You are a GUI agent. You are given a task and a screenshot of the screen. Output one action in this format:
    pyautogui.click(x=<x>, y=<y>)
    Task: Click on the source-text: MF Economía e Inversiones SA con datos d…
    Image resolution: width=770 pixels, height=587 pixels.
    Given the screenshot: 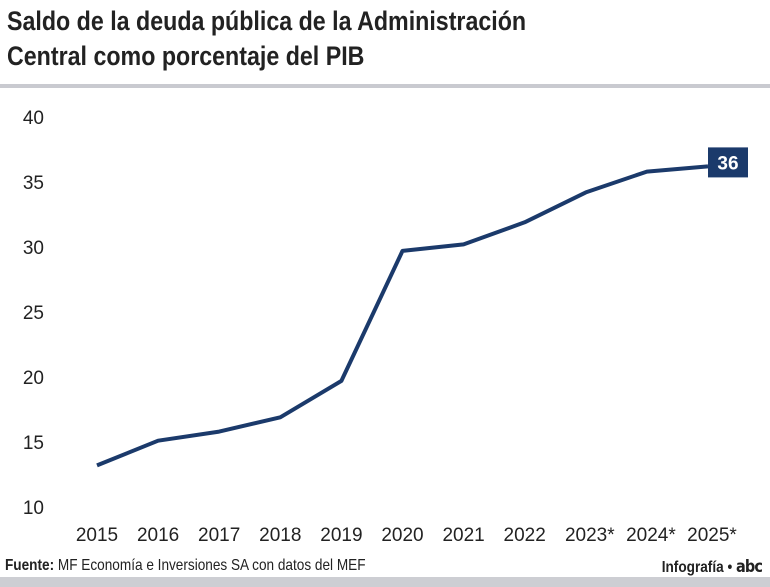 What is the action you would take?
    pyautogui.click(x=210, y=565)
    